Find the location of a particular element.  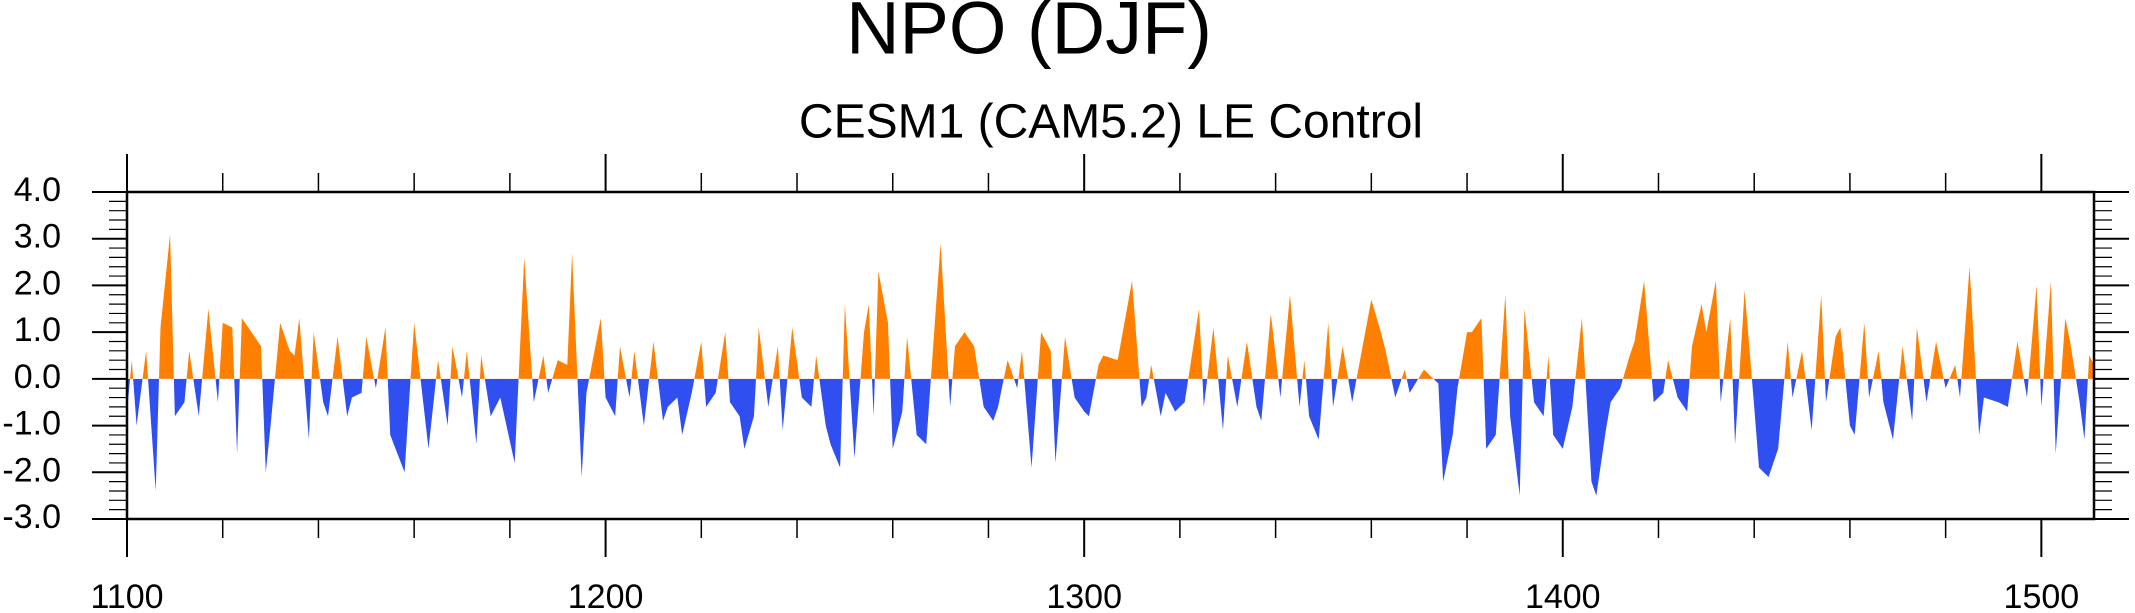

y-tick-label: 4.0 is located at coordinates (37, 190).